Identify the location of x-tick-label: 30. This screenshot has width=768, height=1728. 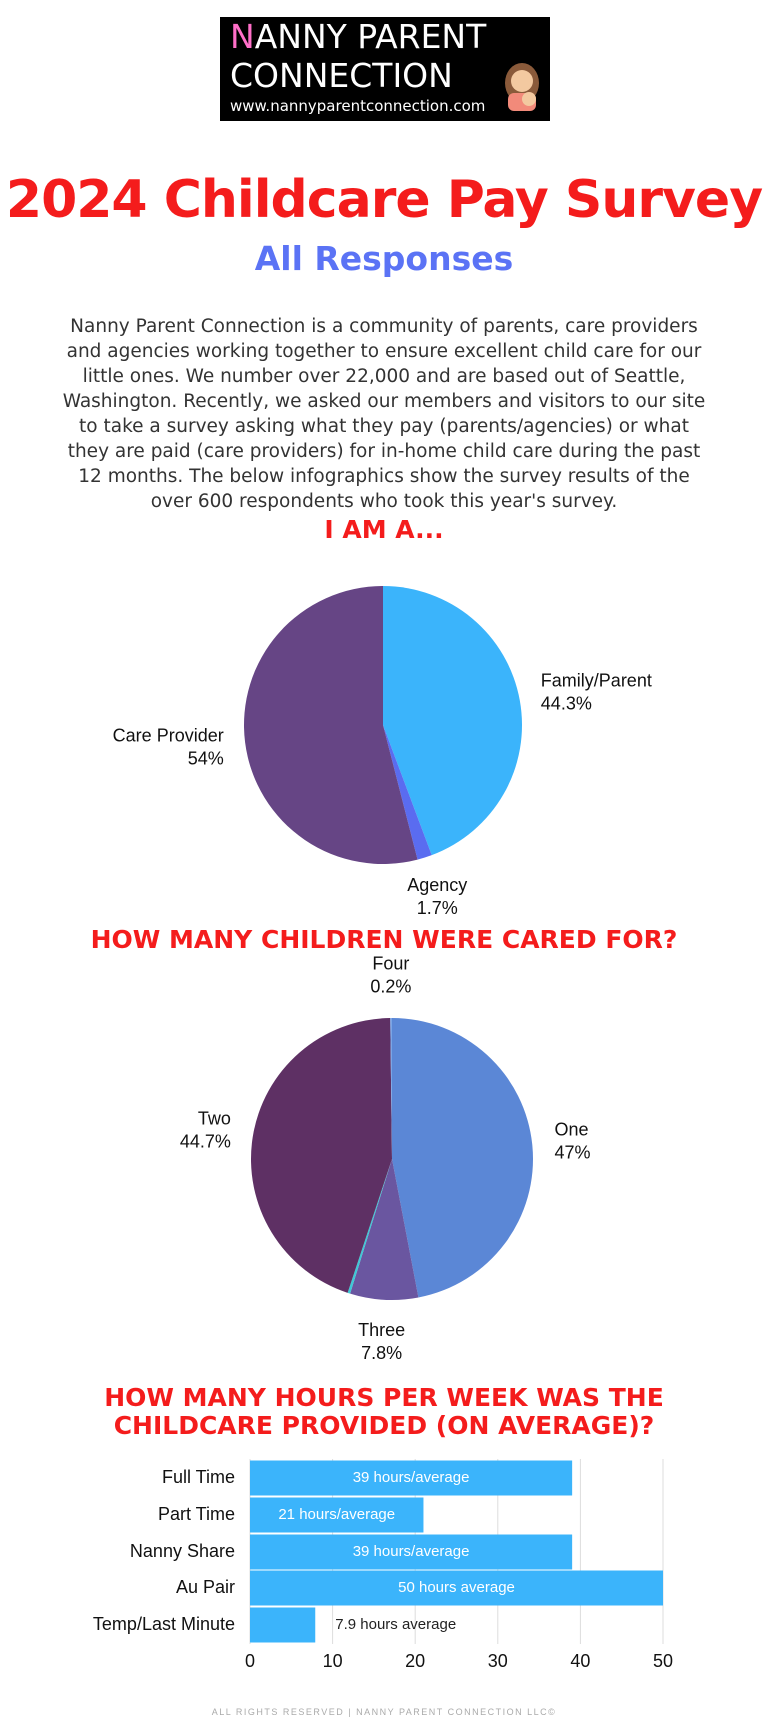
(498, 1661).